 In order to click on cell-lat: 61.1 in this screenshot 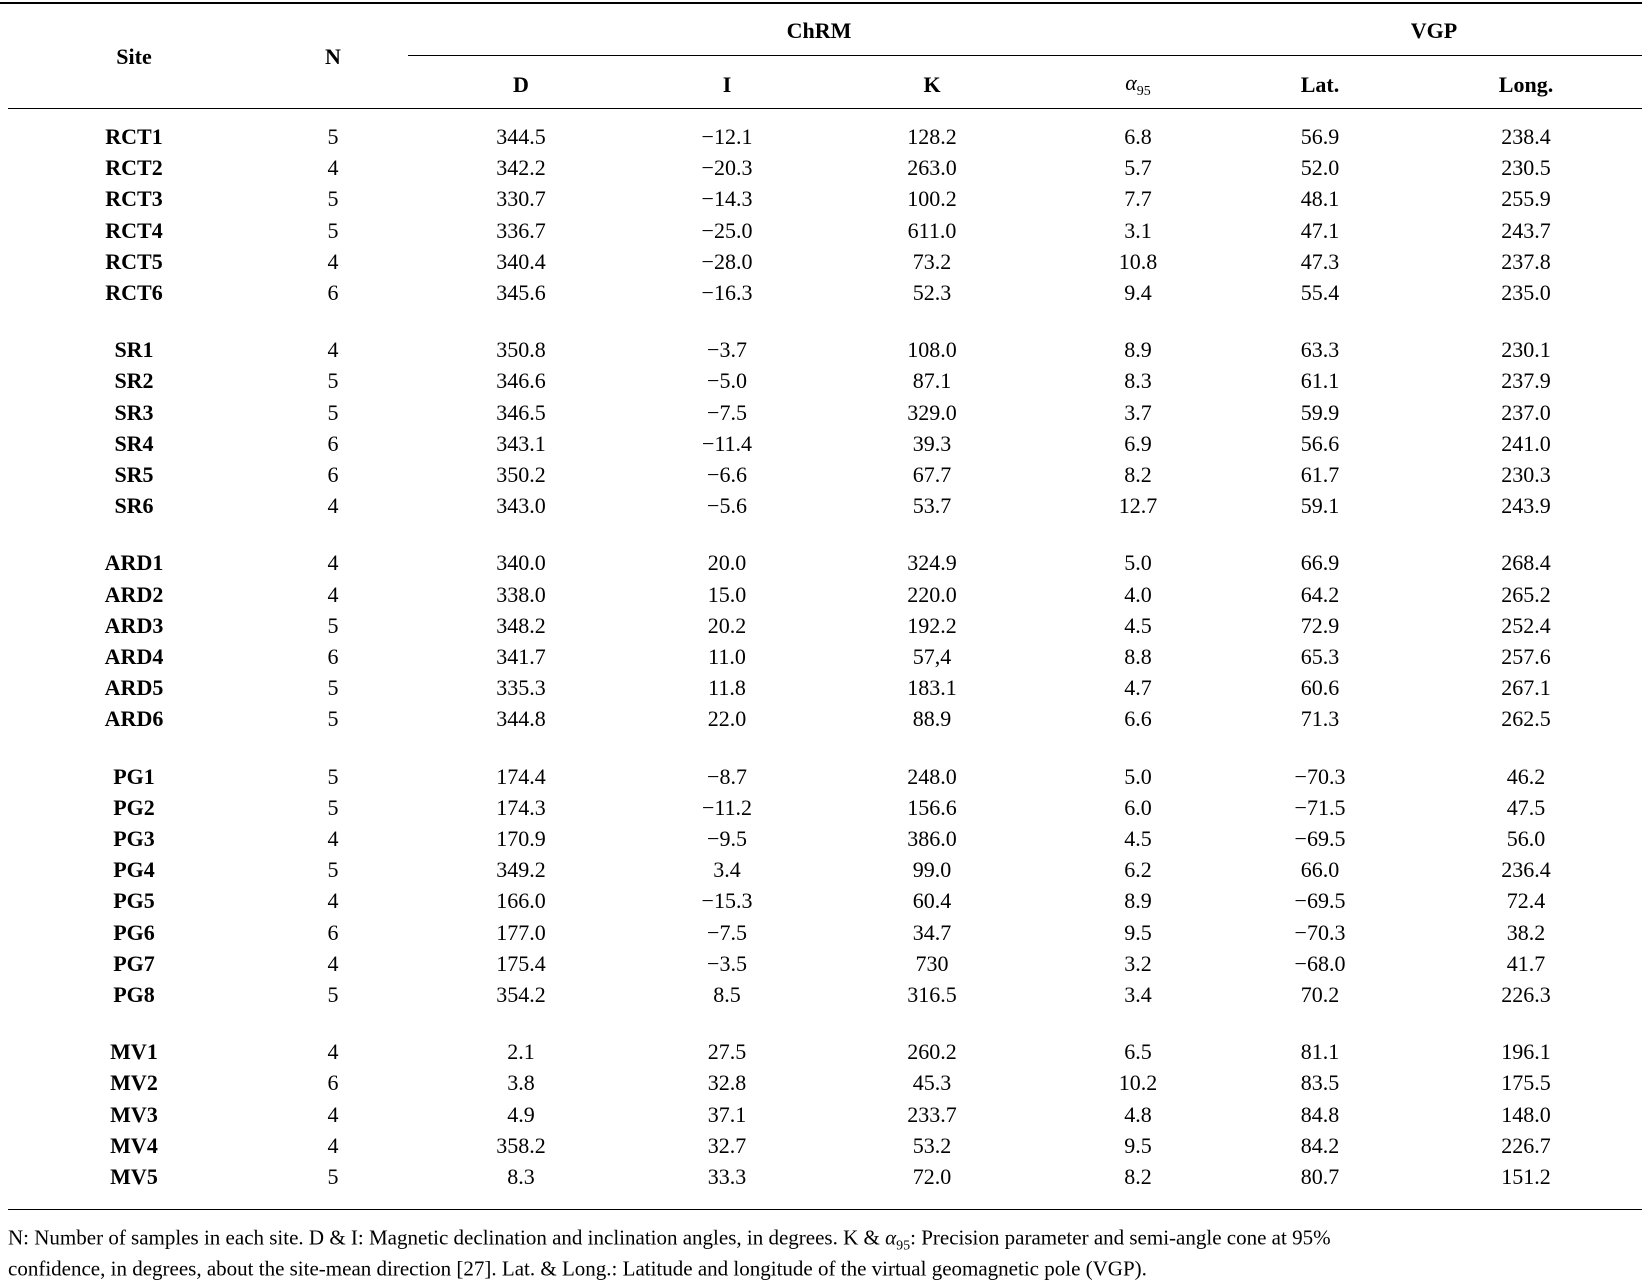, I will do `click(1320, 381)`.